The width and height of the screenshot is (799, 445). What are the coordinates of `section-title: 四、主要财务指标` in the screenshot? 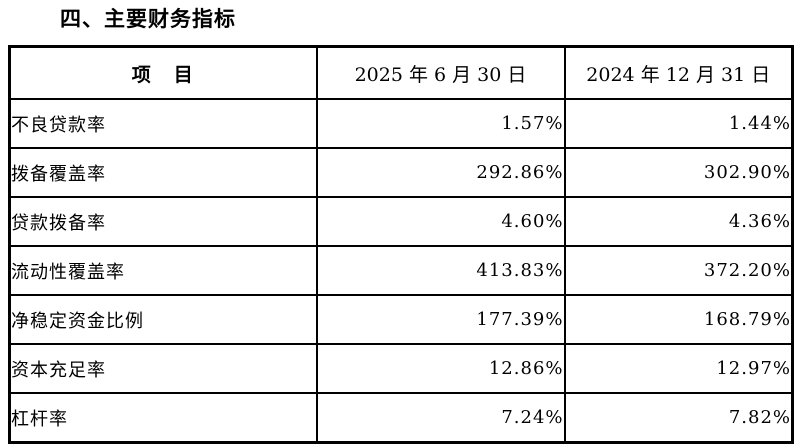 It's located at (148, 18).